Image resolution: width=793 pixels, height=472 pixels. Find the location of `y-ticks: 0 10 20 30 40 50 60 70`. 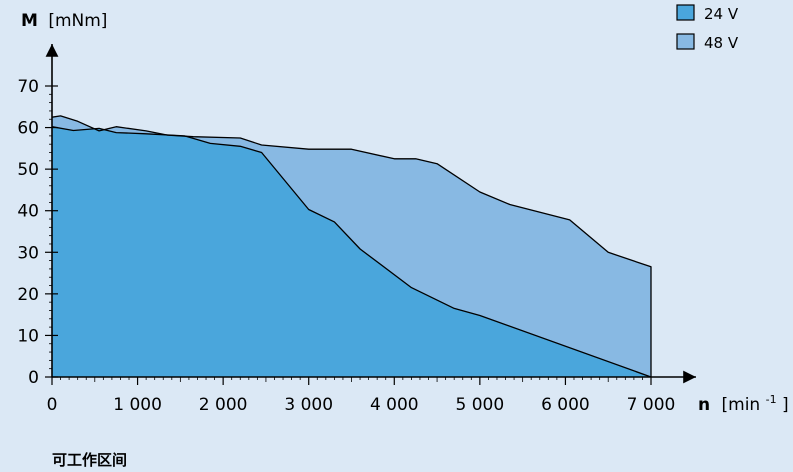

y-ticks: 0 10 20 30 40 50 60 70 is located at coordinates (37, 232).